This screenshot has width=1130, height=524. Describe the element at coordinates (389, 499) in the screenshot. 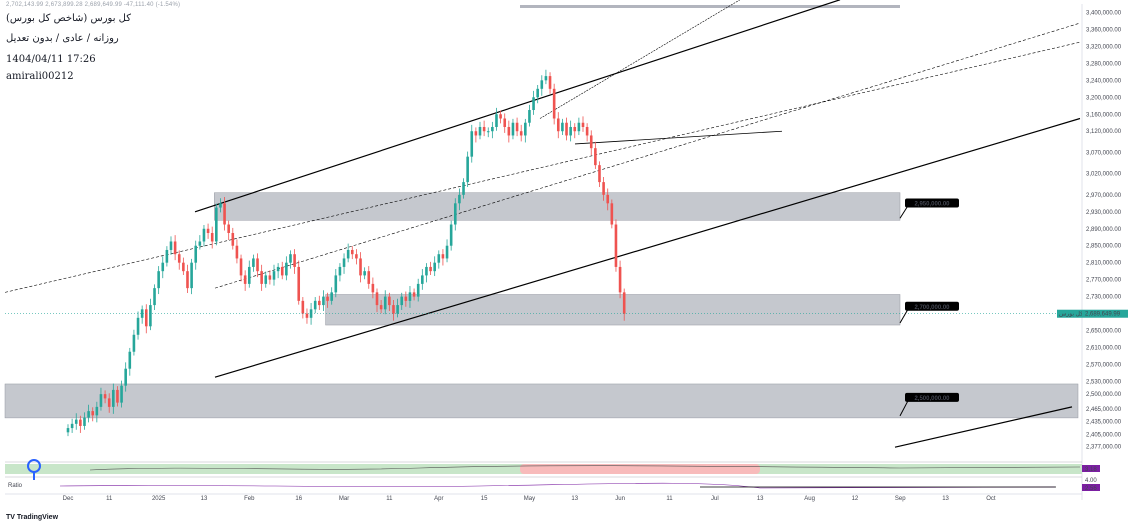

I see `x-tick-label: 11` at that location.